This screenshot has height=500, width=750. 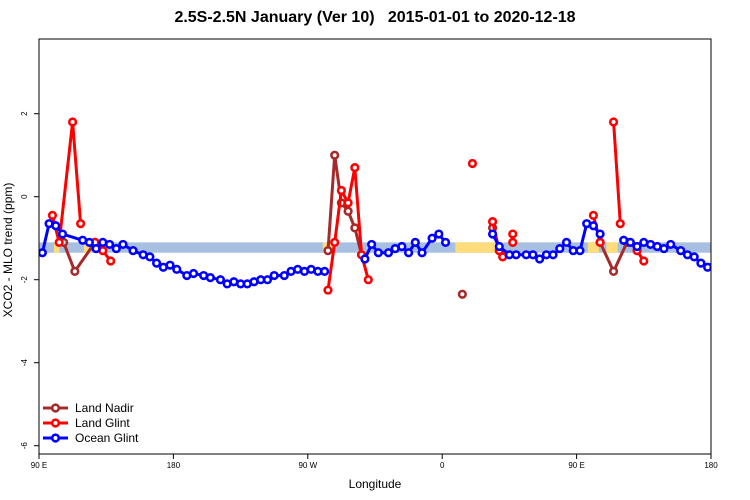 I want to click on y-tick-label: -2, so click(x=24, y=280).